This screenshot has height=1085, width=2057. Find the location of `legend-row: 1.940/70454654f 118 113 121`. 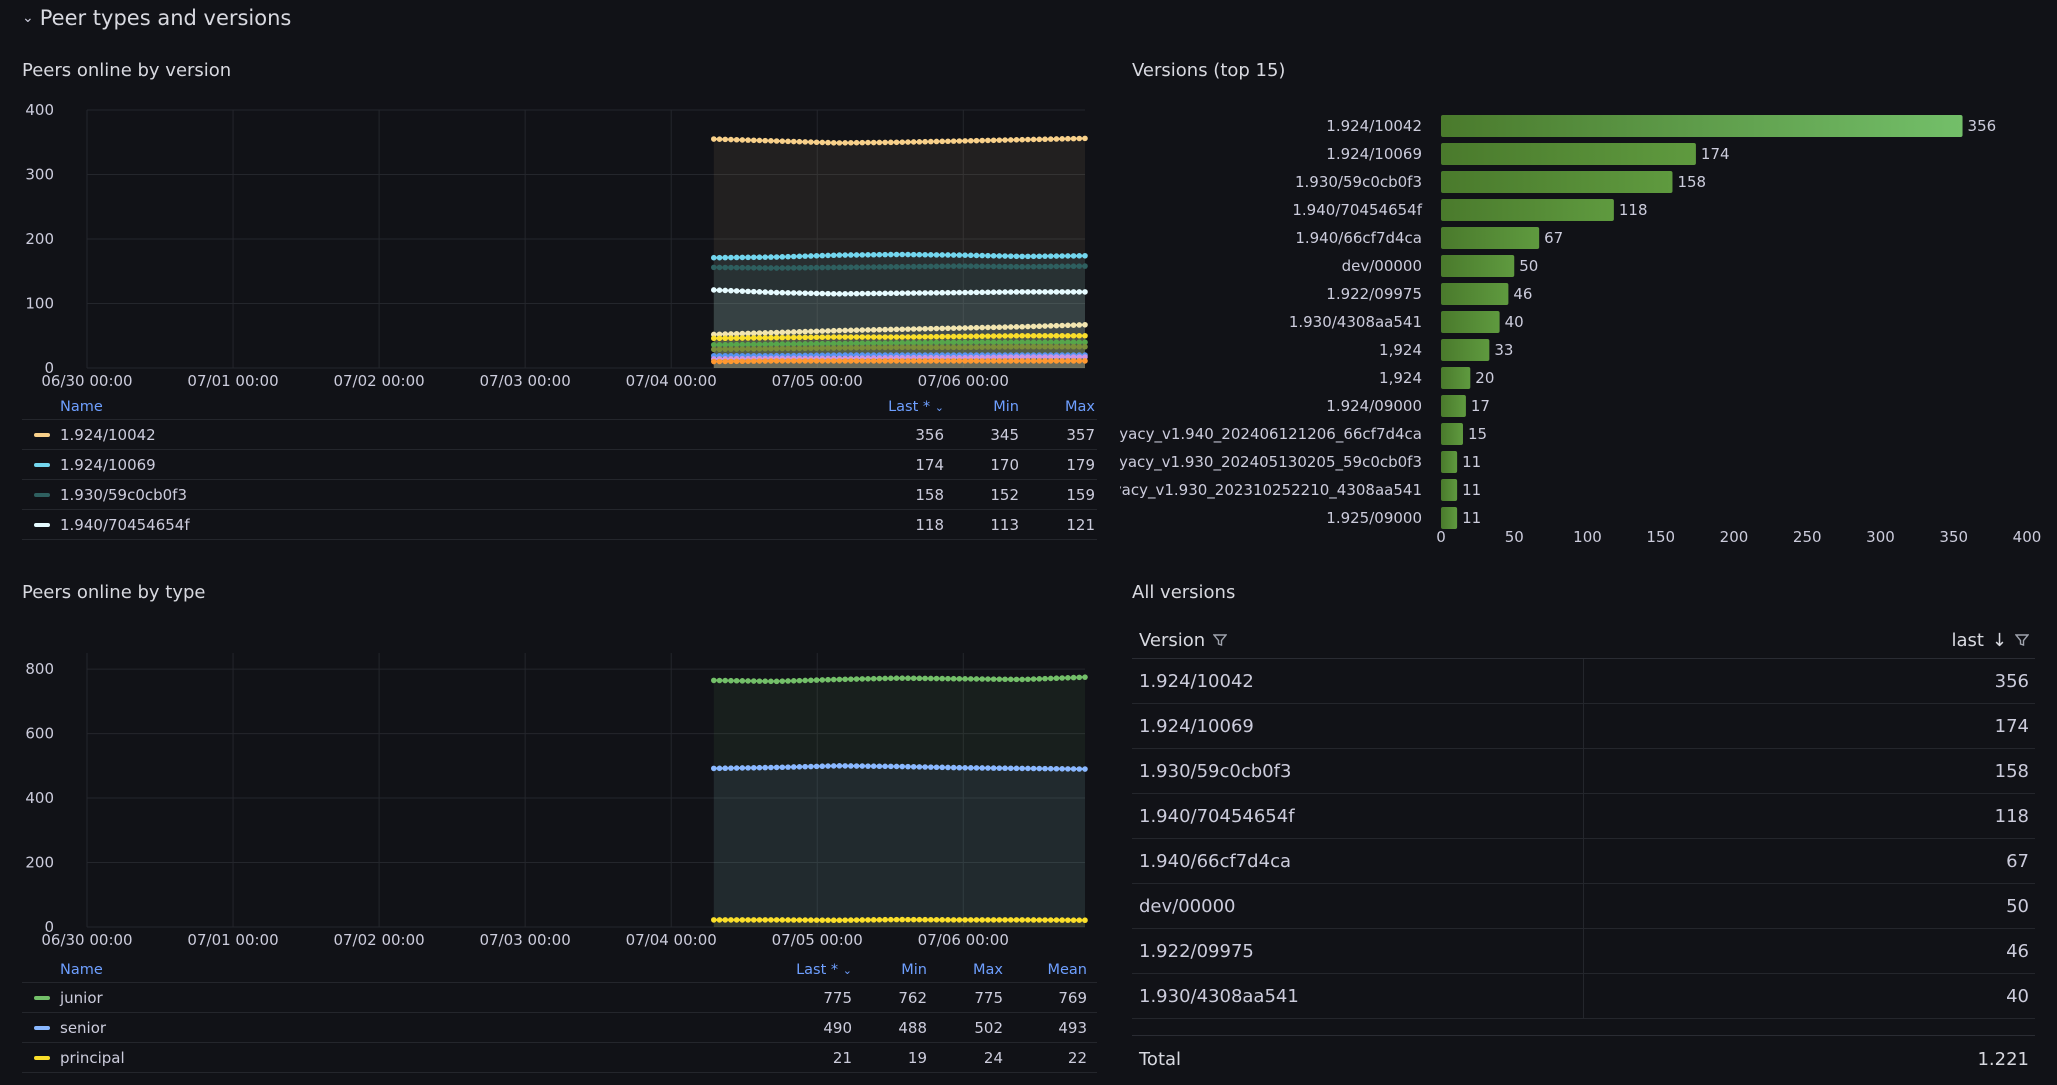

legend-row: 1.940/70454654f 118 113 121 is located at coordinates (559, 525).